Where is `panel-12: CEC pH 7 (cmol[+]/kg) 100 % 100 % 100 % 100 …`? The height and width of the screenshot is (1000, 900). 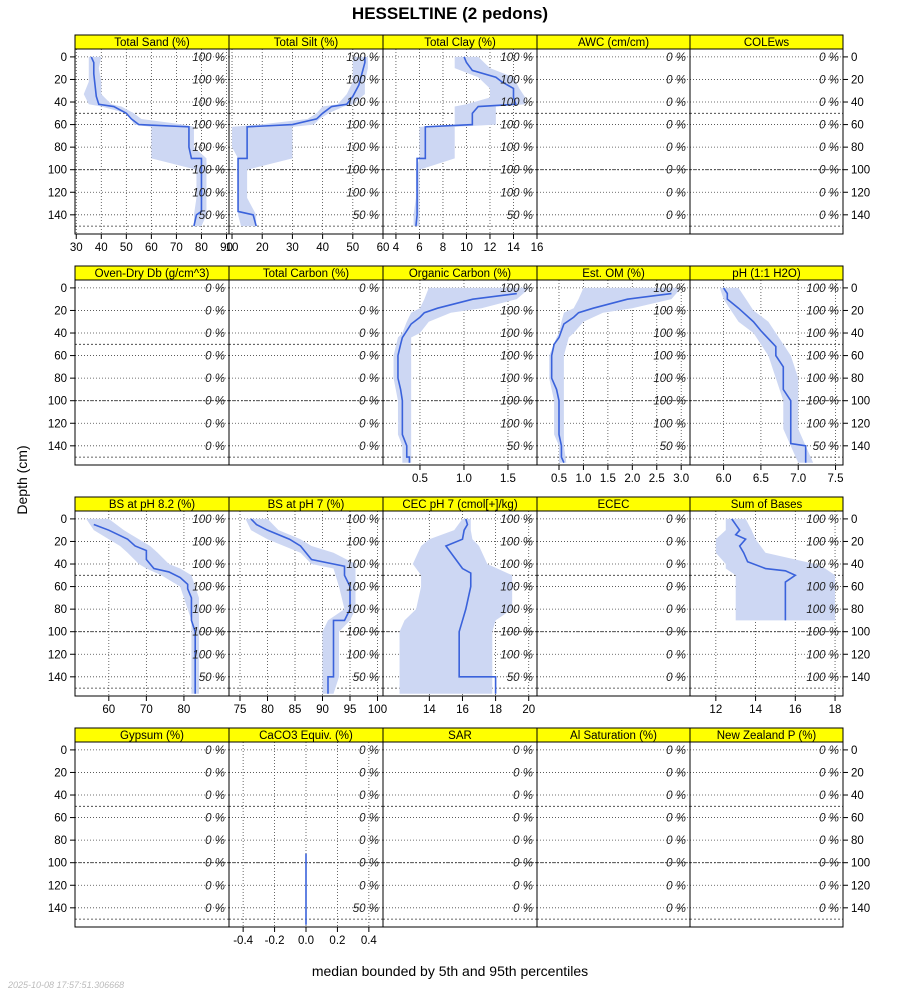
panel-12: CEC pH 7 (cmol[+]/kg) 100 % 100 % 100 % 100 … is located at coordinates (460, 606).